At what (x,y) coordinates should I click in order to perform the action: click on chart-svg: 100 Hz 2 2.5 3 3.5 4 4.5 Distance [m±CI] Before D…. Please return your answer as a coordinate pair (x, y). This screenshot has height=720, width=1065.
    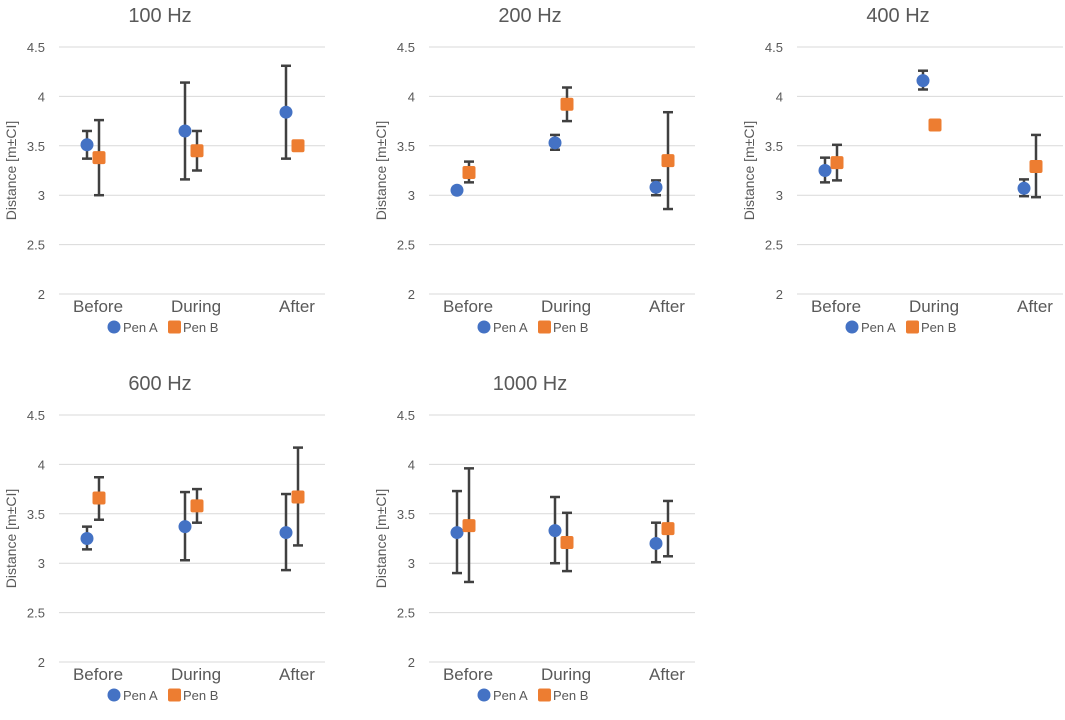
    Looking at the image, I should click on (164, 170).